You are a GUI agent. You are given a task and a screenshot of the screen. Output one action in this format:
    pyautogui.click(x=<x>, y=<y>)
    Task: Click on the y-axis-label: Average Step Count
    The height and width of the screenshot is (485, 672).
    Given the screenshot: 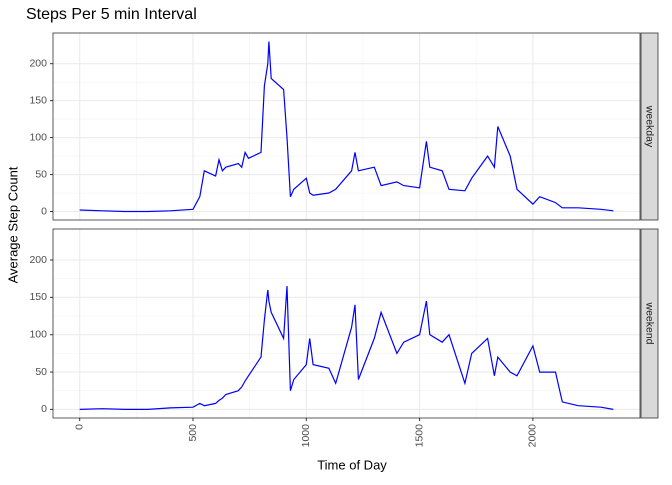 What is the action you would take?
    pyautogui.click(x=12, y=224)
    